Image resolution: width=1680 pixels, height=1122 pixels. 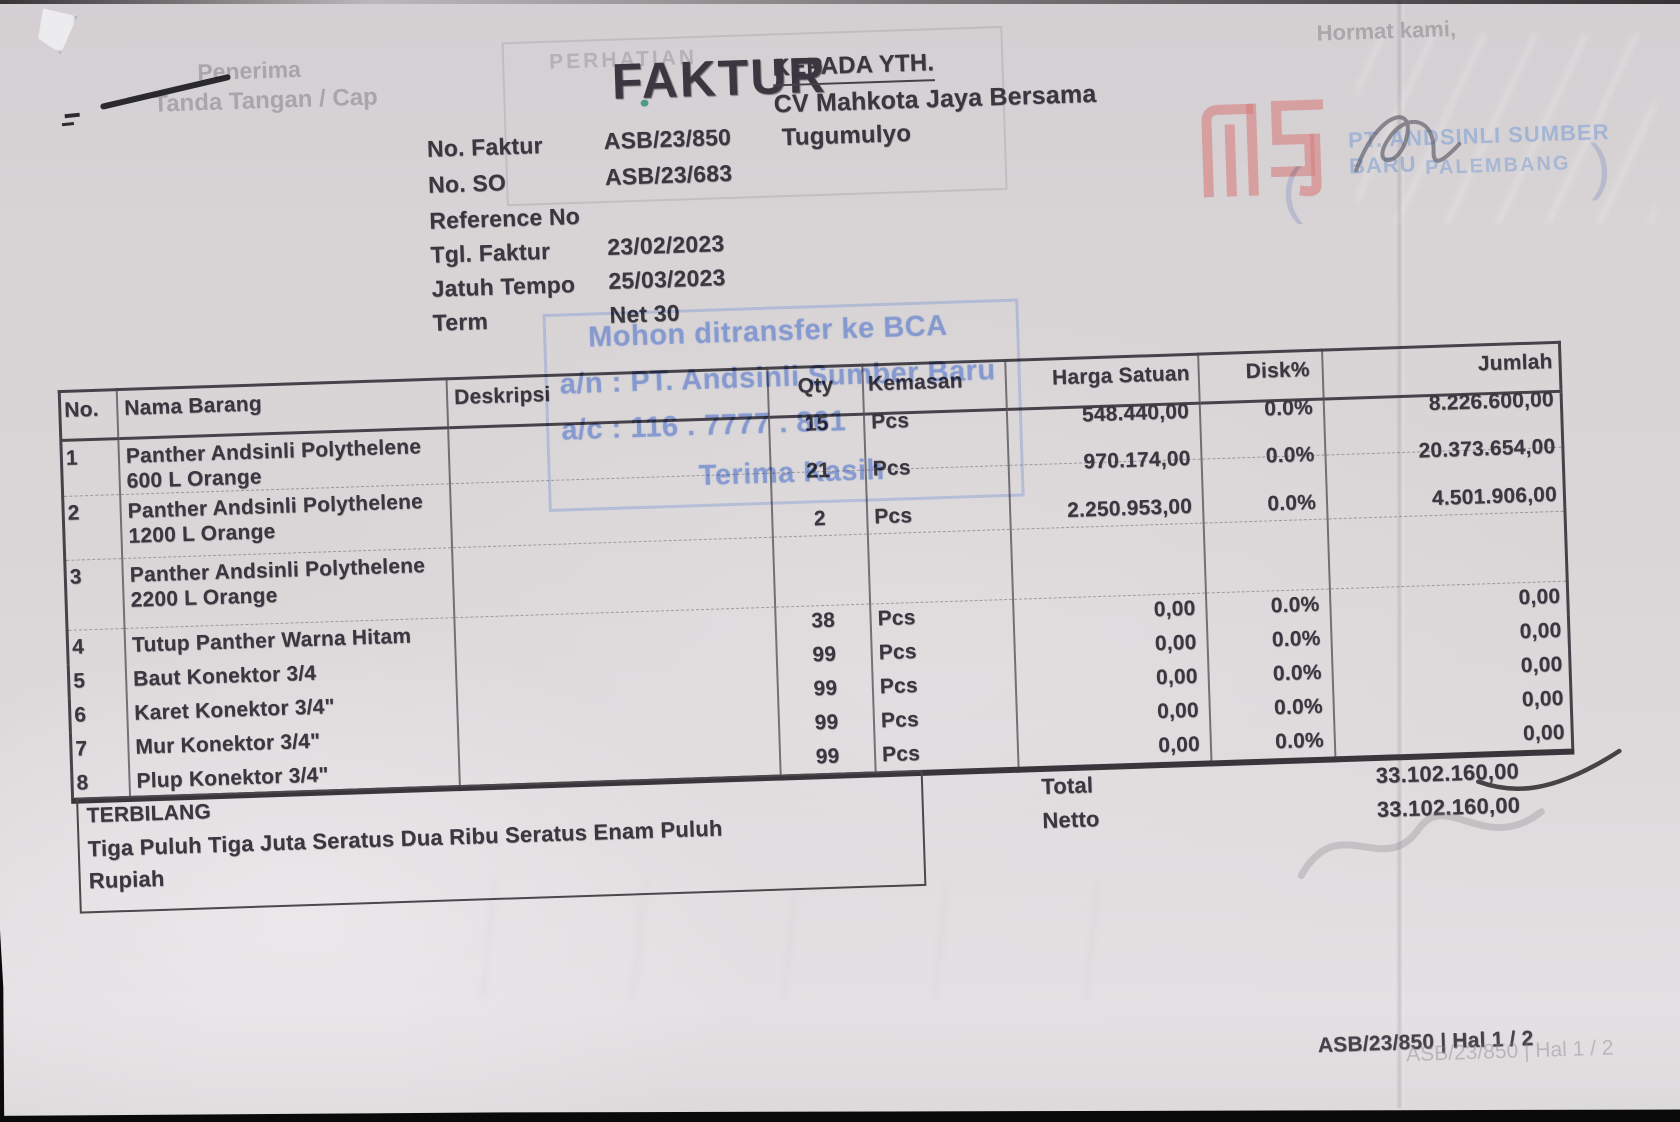 What do you see at coordinates (504, 218) in the screenshot?
I see `detail-label-reference-no: Reference No` at bounding box center [504, 218].